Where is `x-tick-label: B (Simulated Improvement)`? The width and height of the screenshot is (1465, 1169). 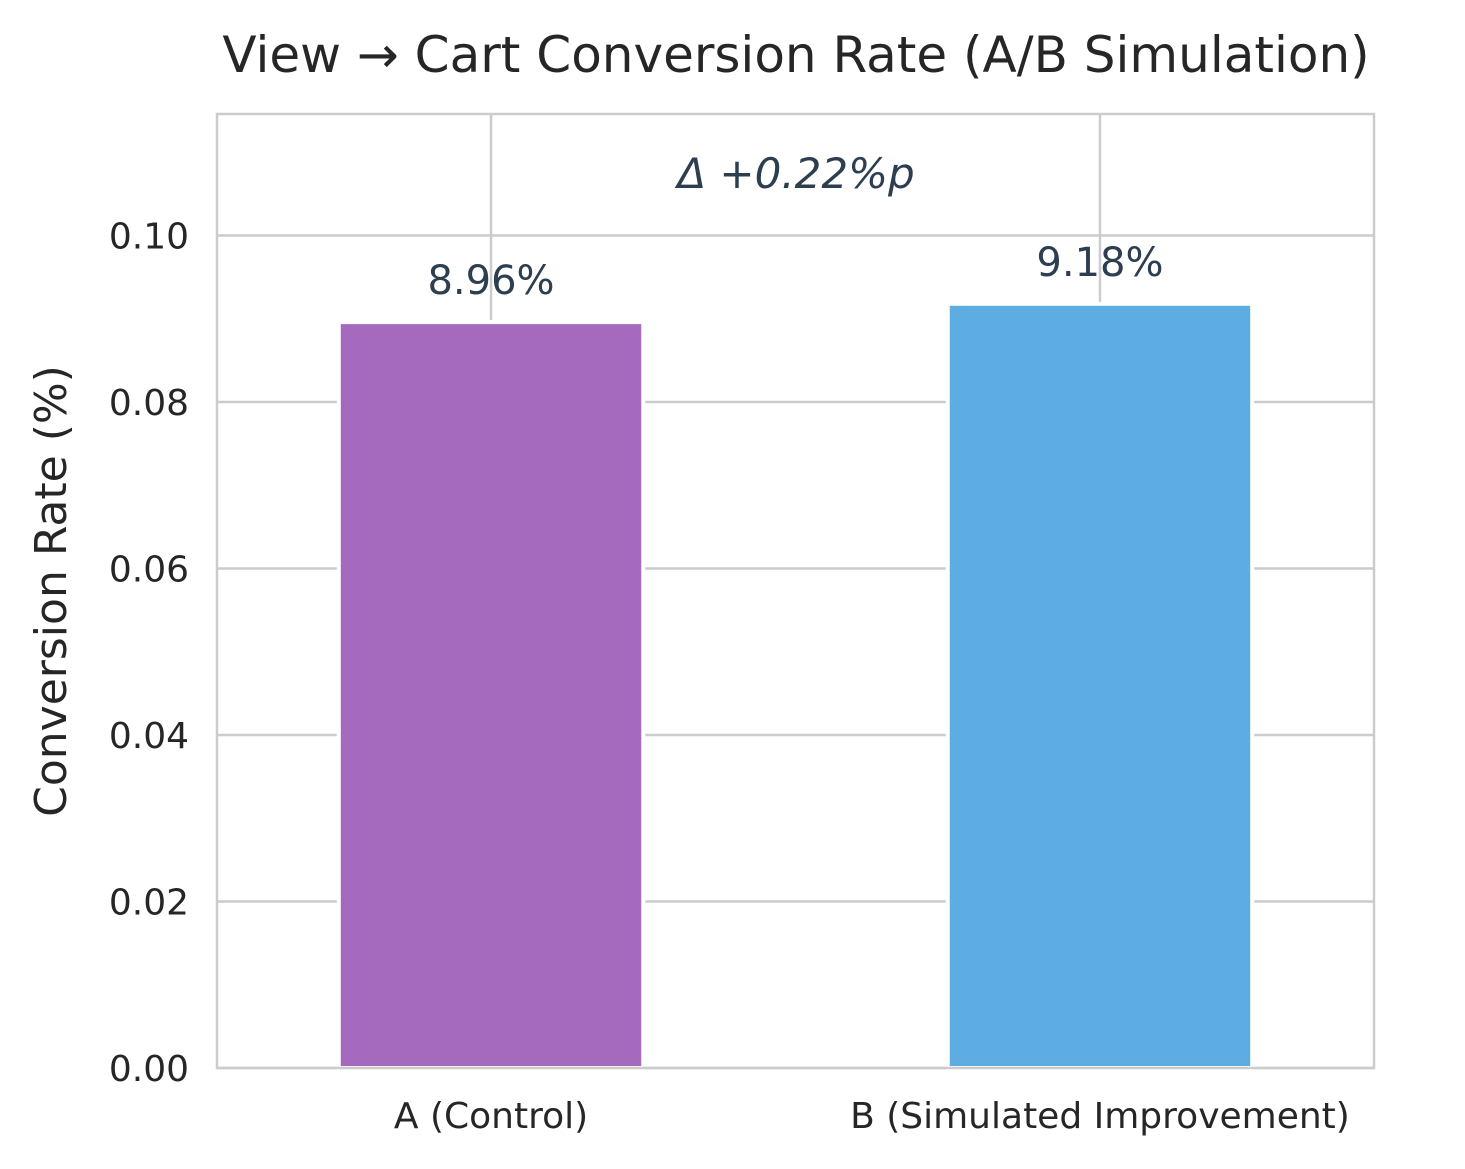 x-tick-label: B (Simulated Improvement) is located at coordinates (1100, 1116).